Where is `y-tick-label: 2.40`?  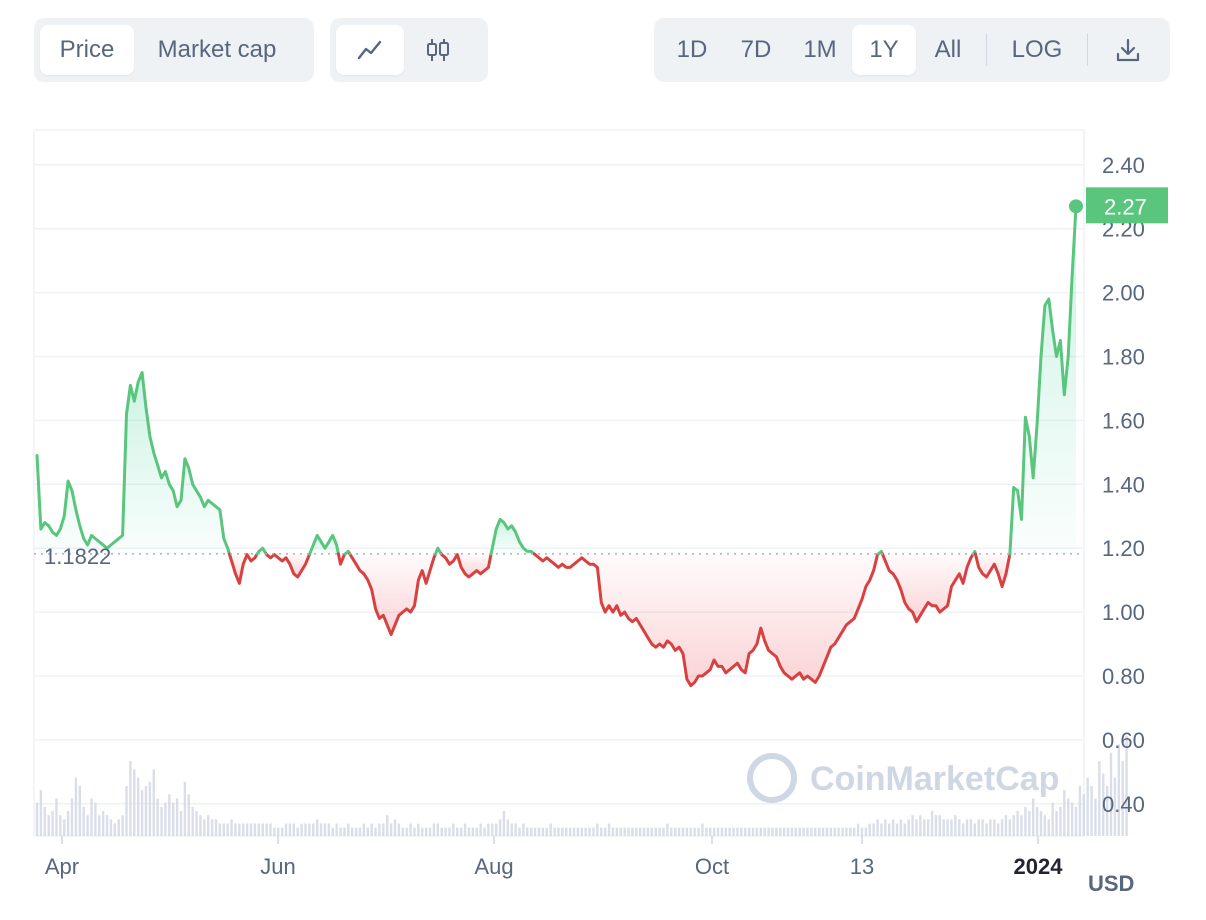
y-tick-label: 2.40 is located at coordinates (1123, 165).